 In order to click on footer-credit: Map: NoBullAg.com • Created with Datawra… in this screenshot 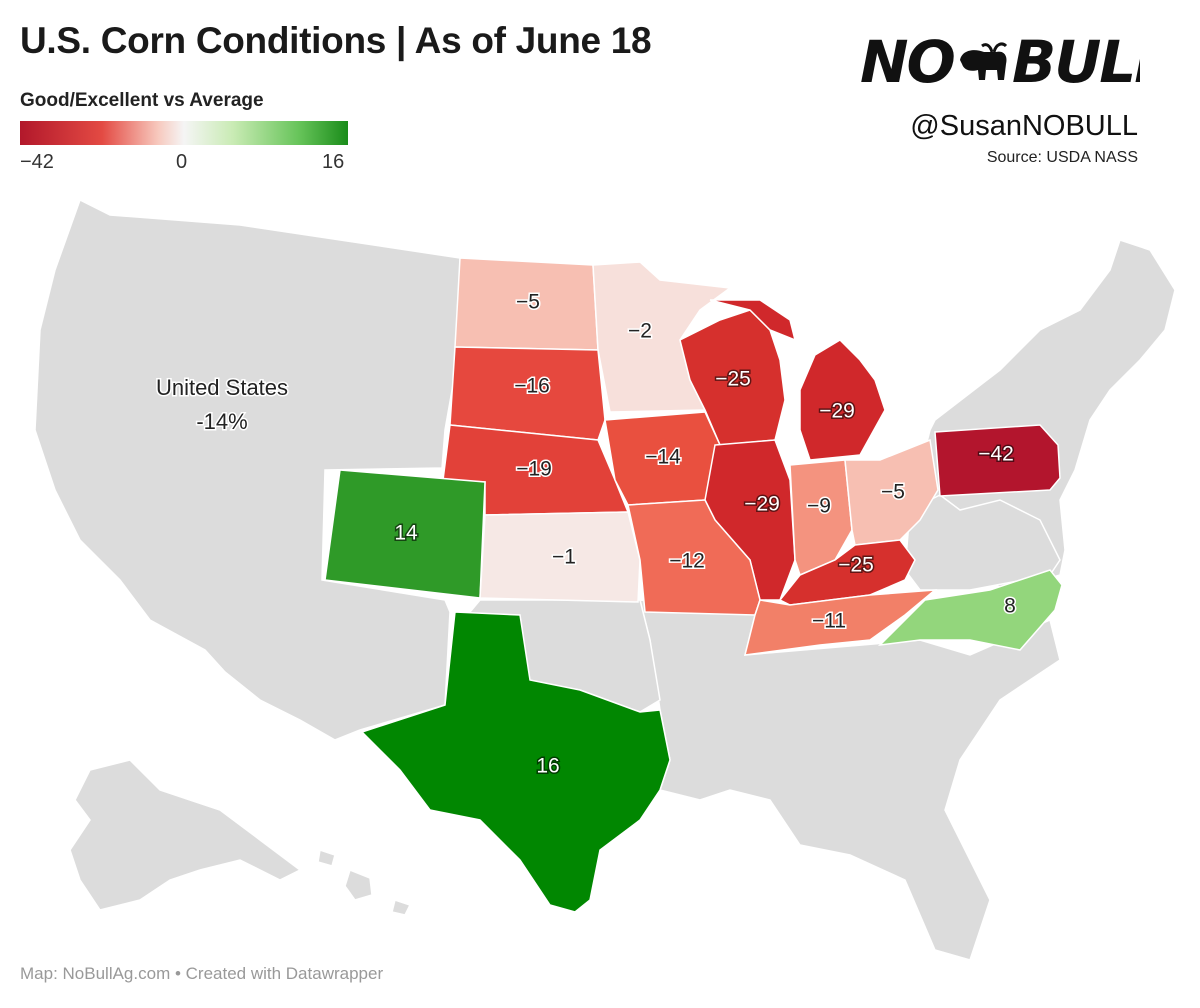, I will do `click(202, 973)`.